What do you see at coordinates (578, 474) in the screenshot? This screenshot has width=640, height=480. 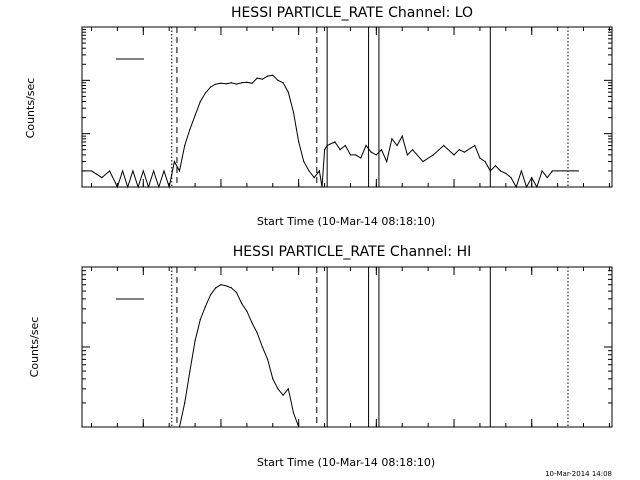 I see `footer-timestamp: 10-Mar-2014 14:08` at bounding box center [578, 474].